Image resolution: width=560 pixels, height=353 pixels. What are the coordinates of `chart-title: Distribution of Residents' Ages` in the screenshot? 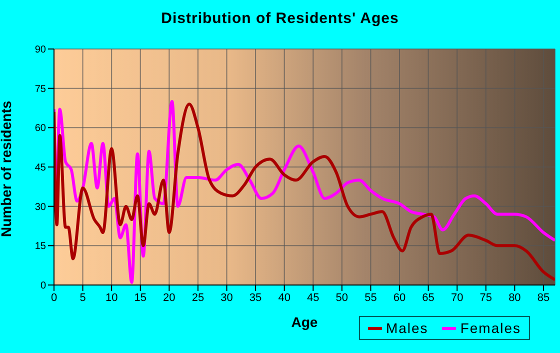 It's located at (280, 18).